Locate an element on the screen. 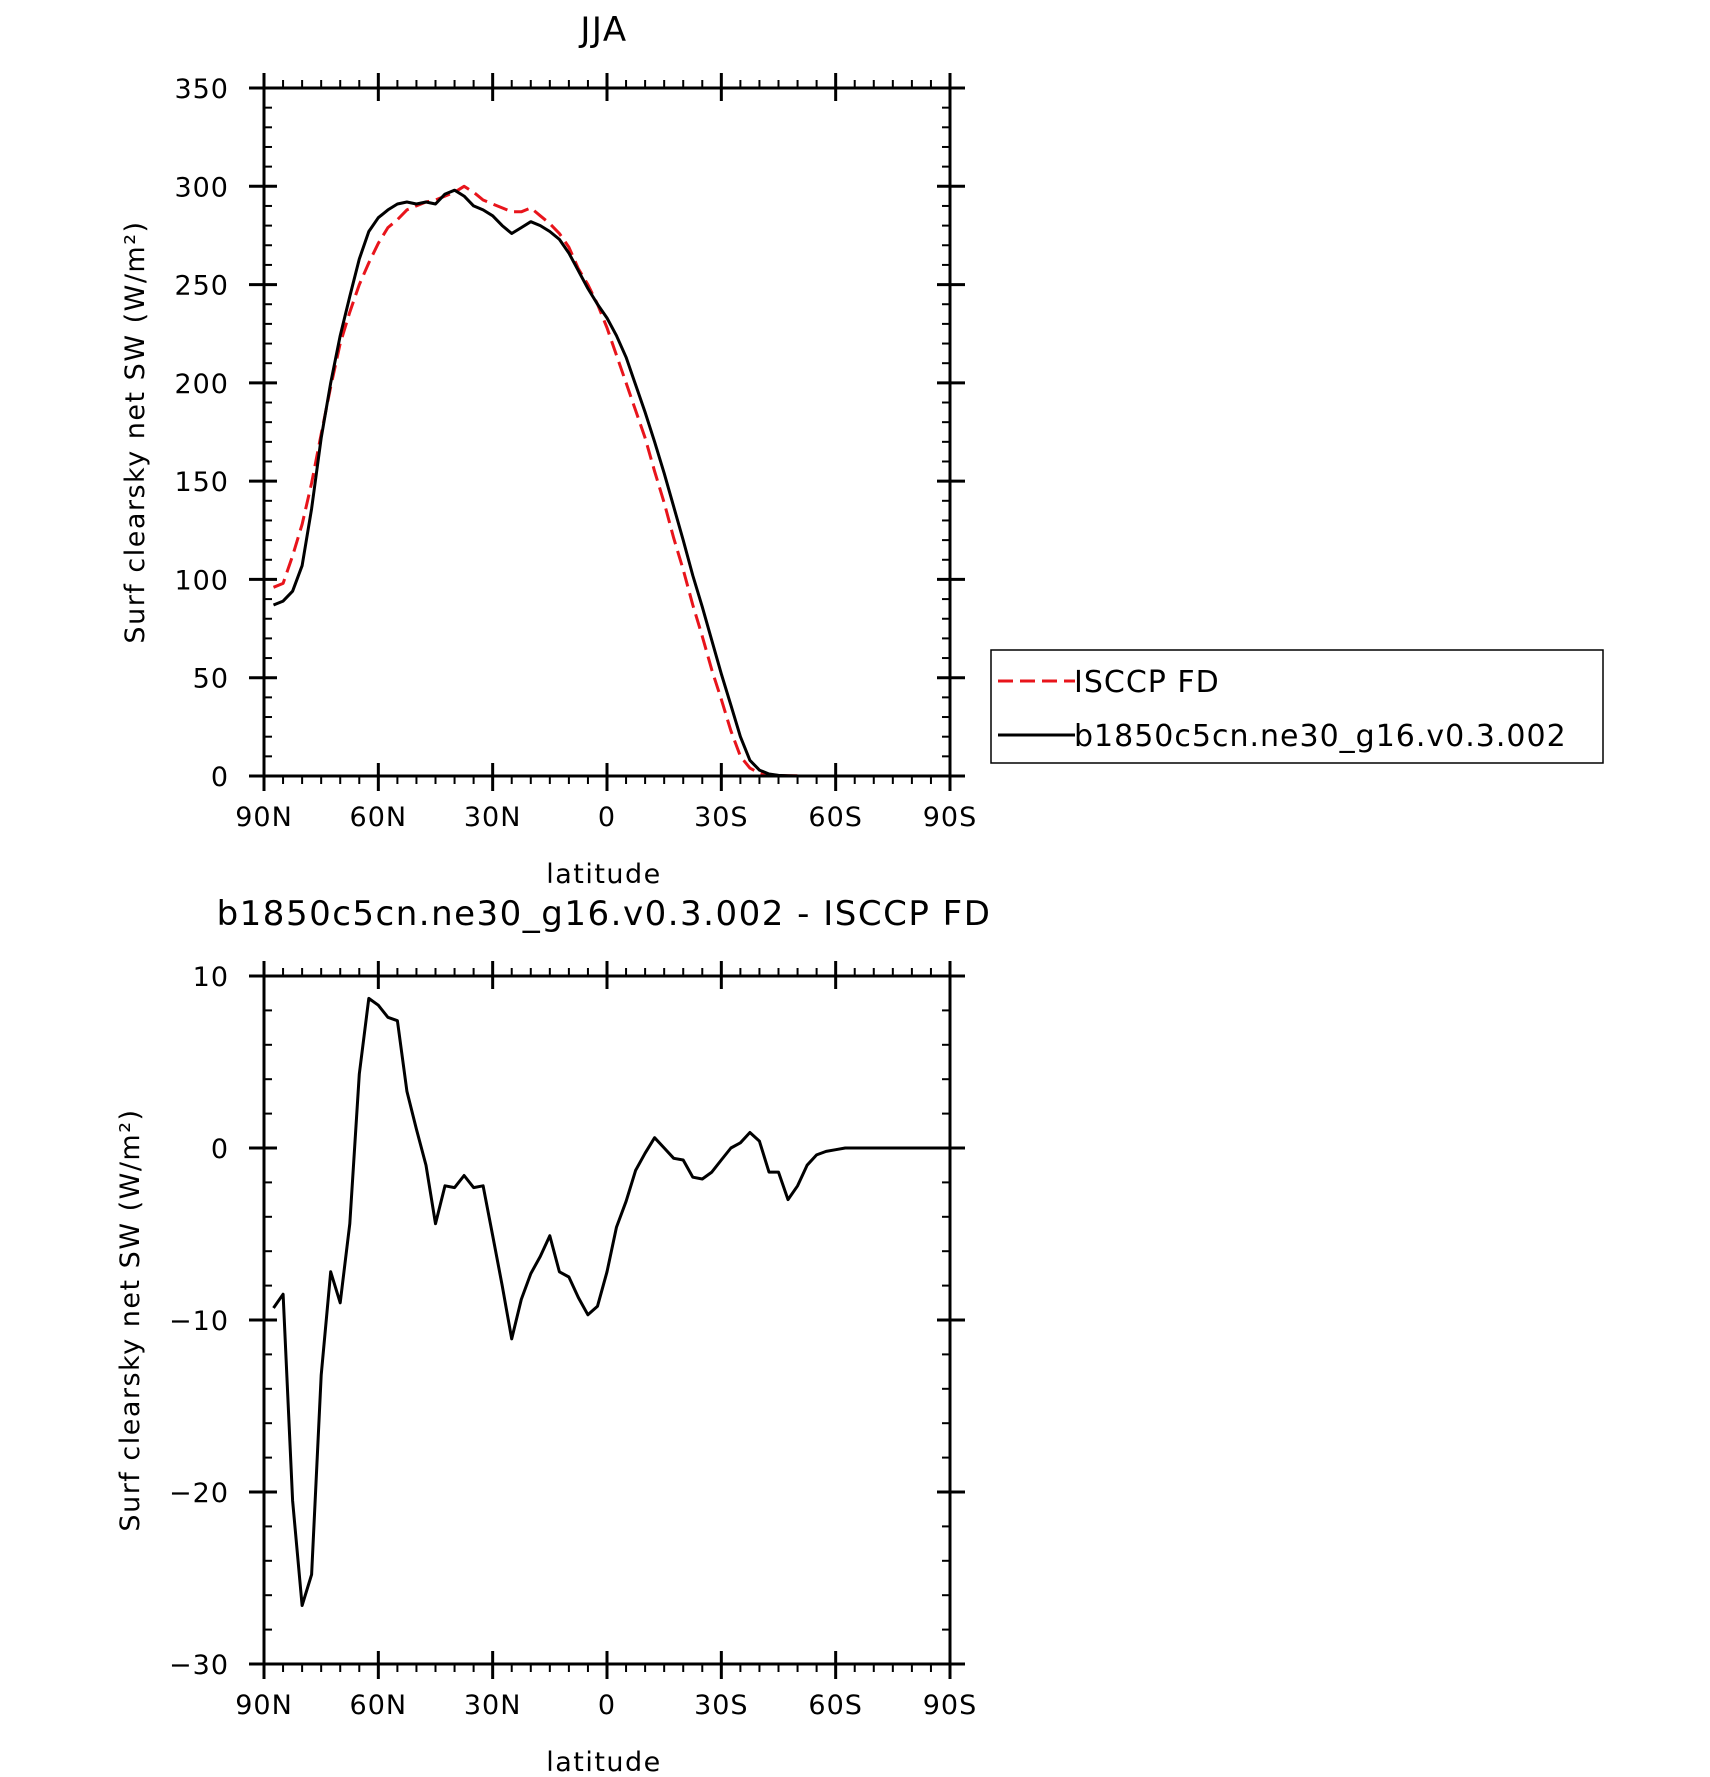  bottom-x-tick-label: 60N is located at coordinates (379, 1705).